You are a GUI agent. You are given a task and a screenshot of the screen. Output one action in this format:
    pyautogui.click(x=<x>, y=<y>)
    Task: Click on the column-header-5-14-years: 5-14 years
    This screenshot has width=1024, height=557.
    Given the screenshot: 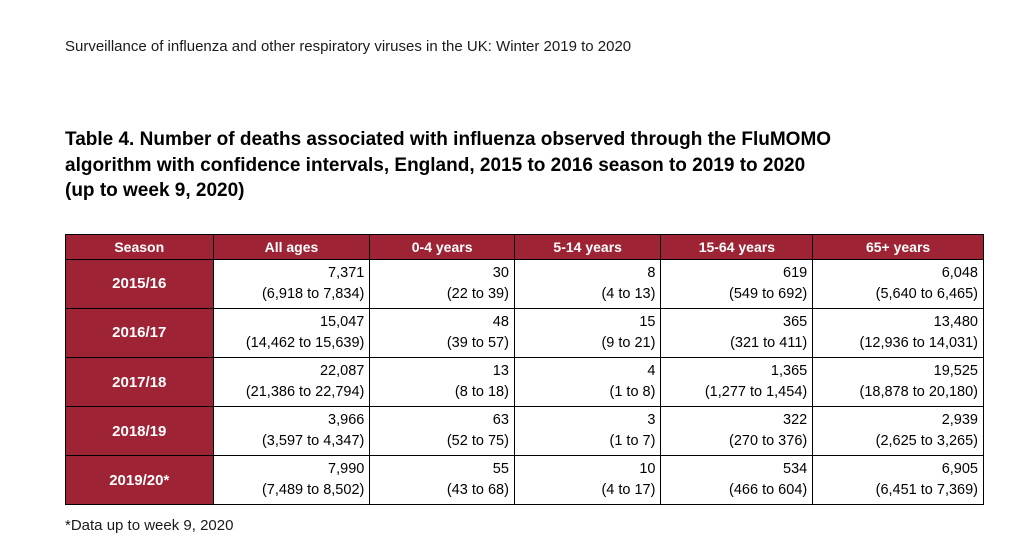 What is the action you would take?
    pyautogui.click(x=587, y=246)
    